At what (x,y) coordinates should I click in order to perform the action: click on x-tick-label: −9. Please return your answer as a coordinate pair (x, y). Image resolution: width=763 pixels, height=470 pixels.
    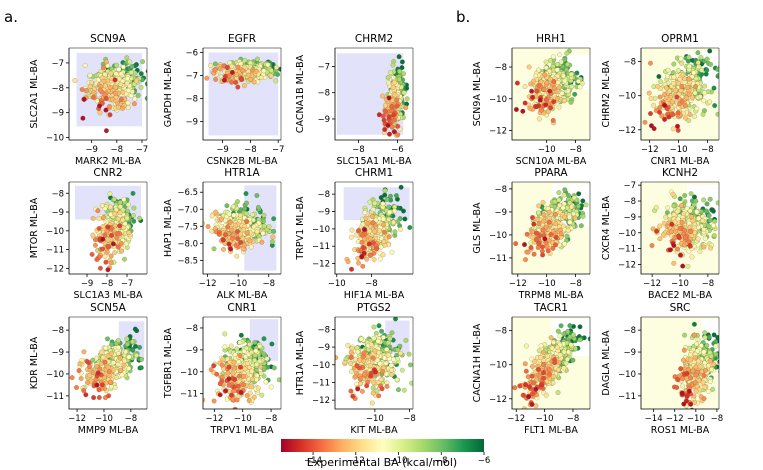
    Looking at the image, I should click on (222, 150).